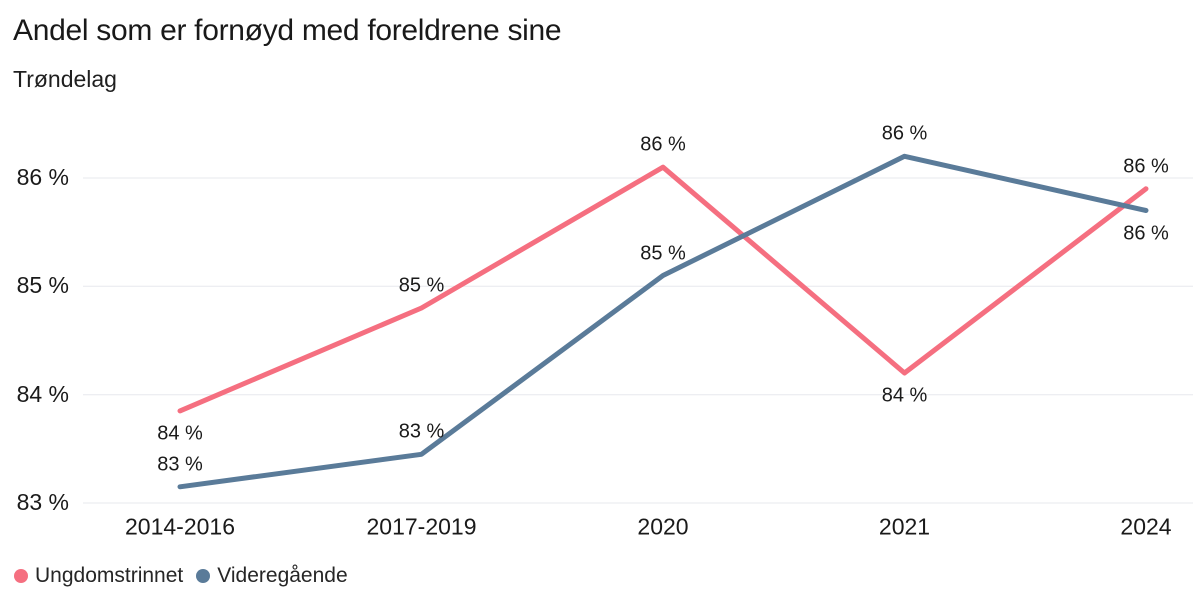  Describe the element at coordinates (180, 526) in the screenshot. I see `x-tick-label: 2014-2016` at that location.